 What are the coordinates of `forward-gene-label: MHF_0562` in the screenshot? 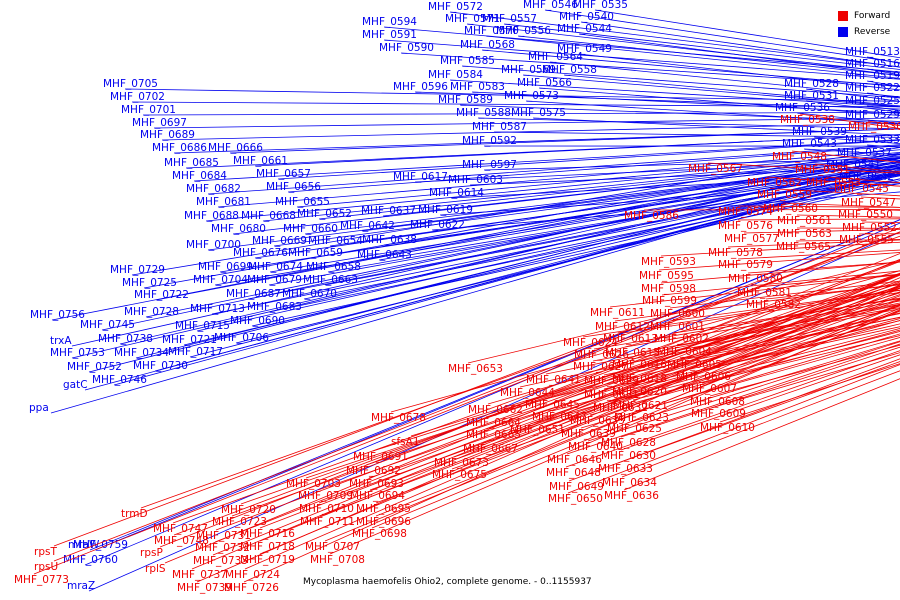 It's located at (774, 183).